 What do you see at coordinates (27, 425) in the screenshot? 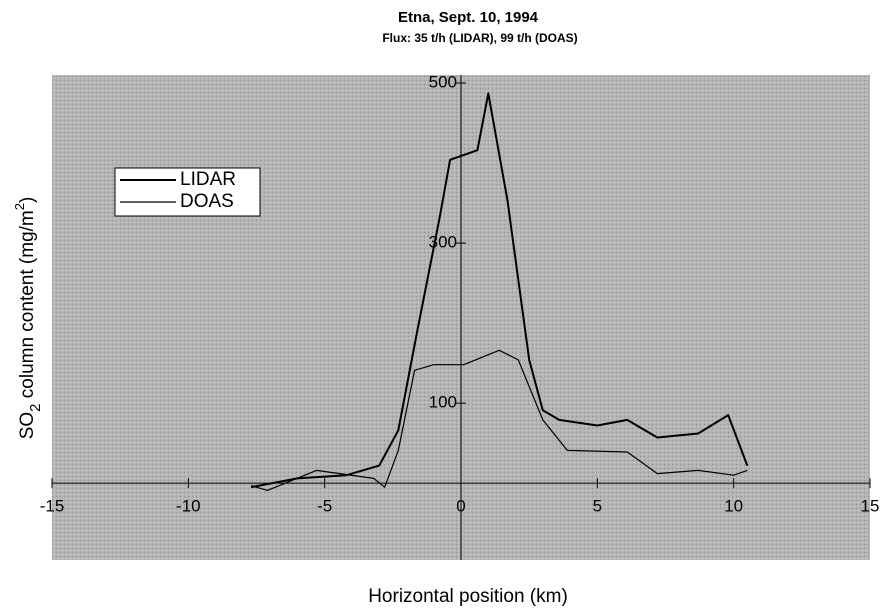
I see `y-axis-label-part: SO` at bounding box center [27, 425].